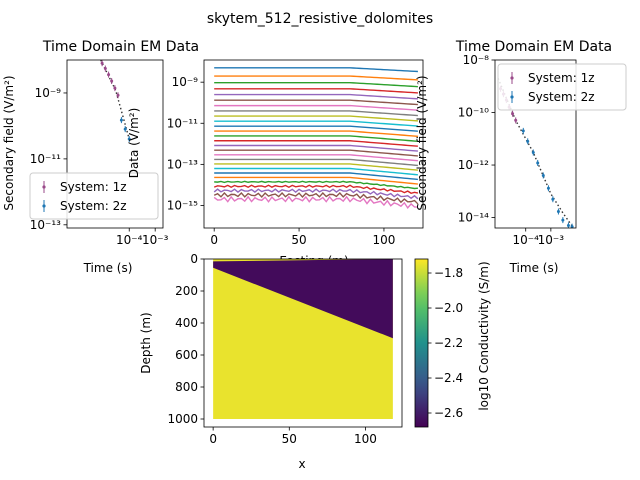 Image resolution: width=640 pixels, height=480 pixels. I want to click on model-resistive-layer, so click(303, 299).